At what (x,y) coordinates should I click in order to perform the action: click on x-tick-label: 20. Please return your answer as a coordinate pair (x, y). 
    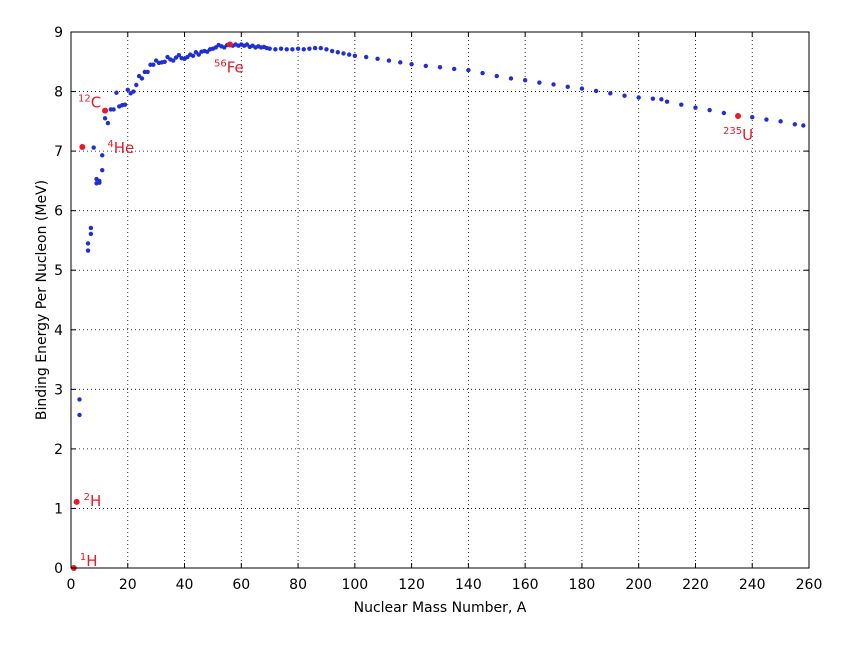
    Looking at the image, I should click on (128, 585).